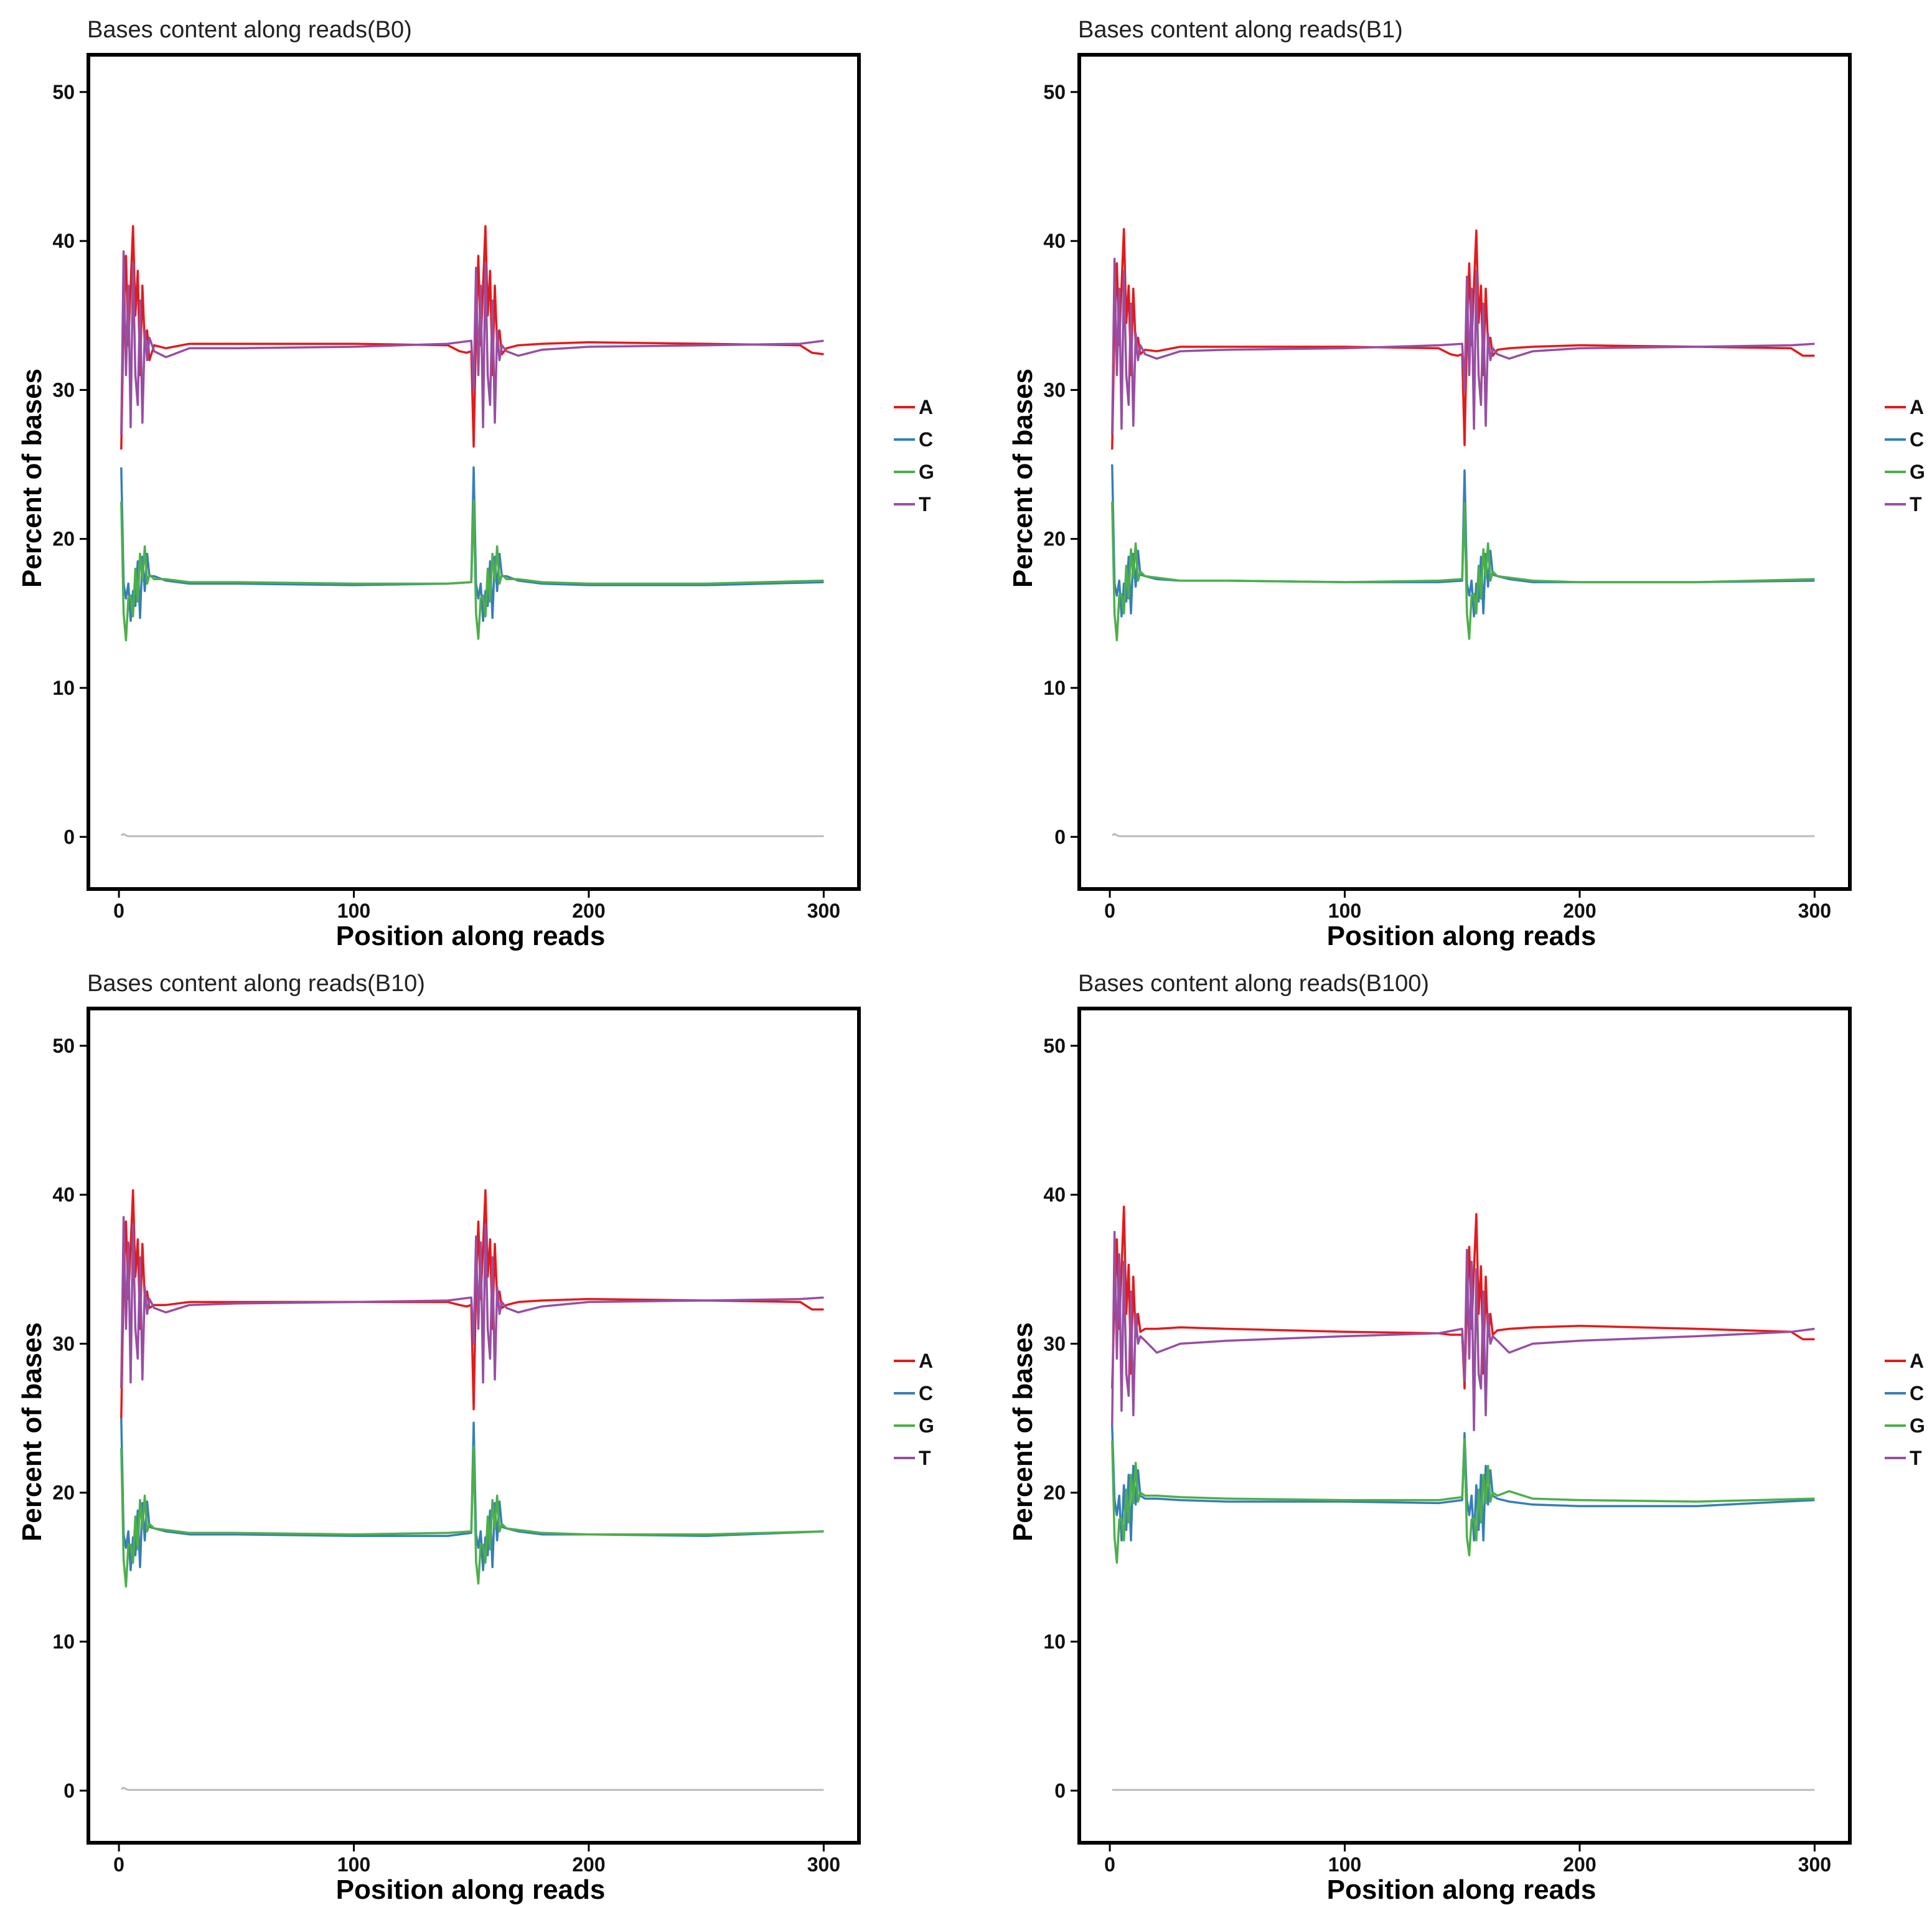  What do you see at coordinates (256, 984) in the screenshot?
I see `chart-title: Bases content along reads(B10)` at bounding box center [256, 984].